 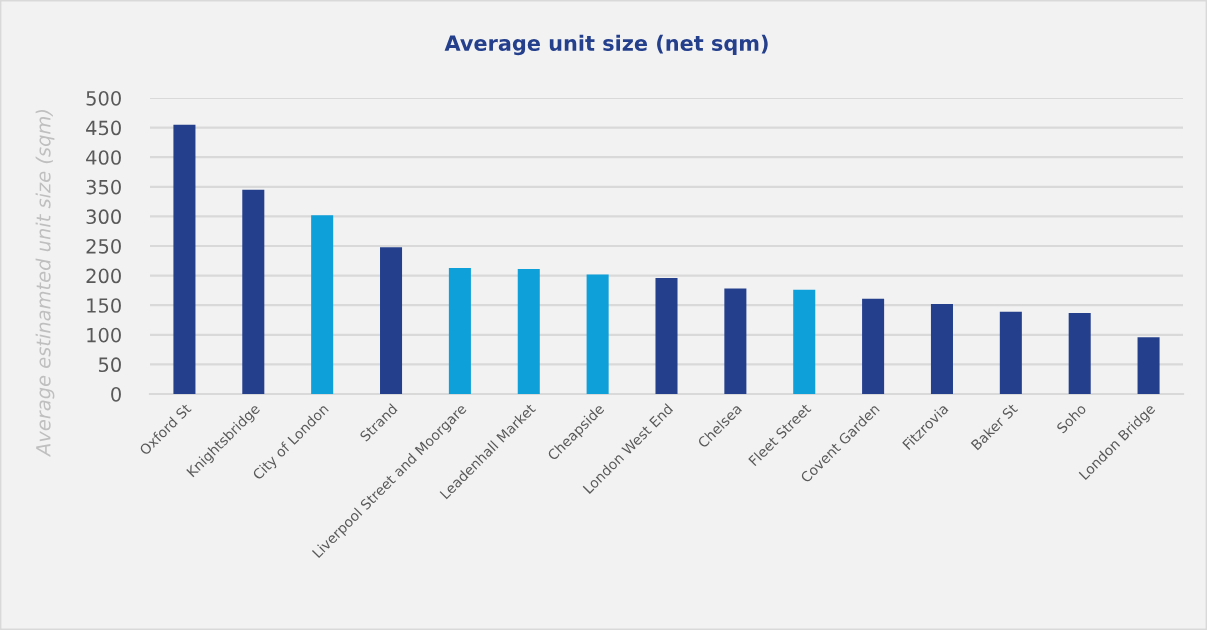 I want to click on y-tick-label: 250, so click(x=103, y=246).